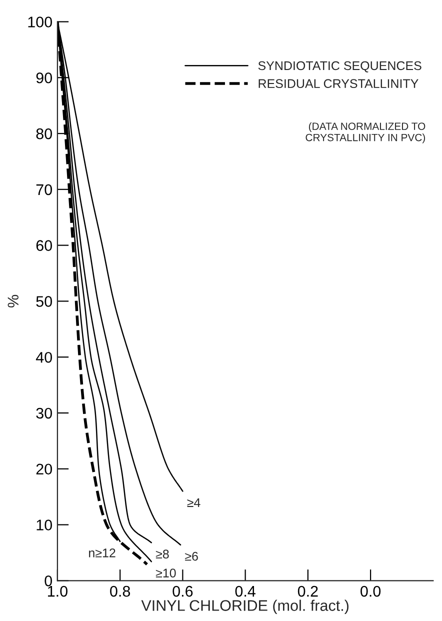 Image resolution: width=442 pixels, height=621 pixels. What do you see at coordinates (48, 581) in the screenshot?
I see `y-tick-label: 0` at bounding box center [48, 581].